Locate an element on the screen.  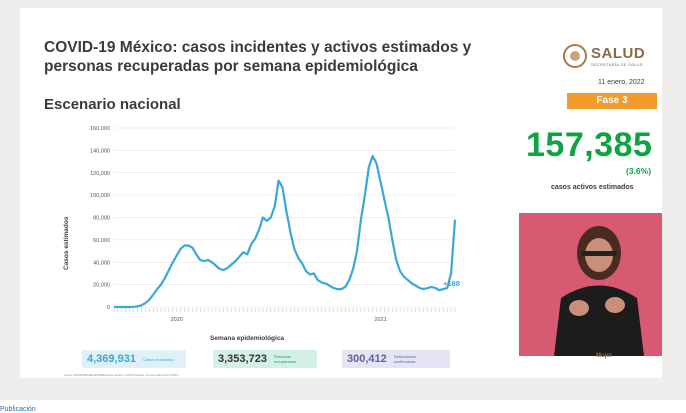
y-tick-label: 20,000 is located at coordinates (101, 286).